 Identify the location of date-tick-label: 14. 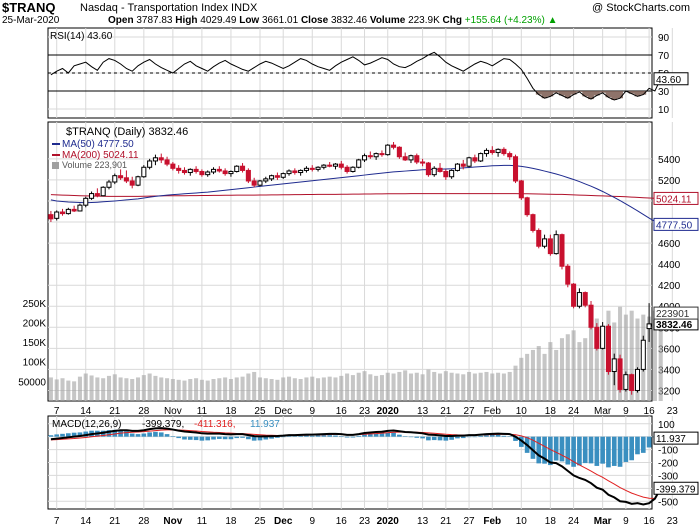
(86, 411).